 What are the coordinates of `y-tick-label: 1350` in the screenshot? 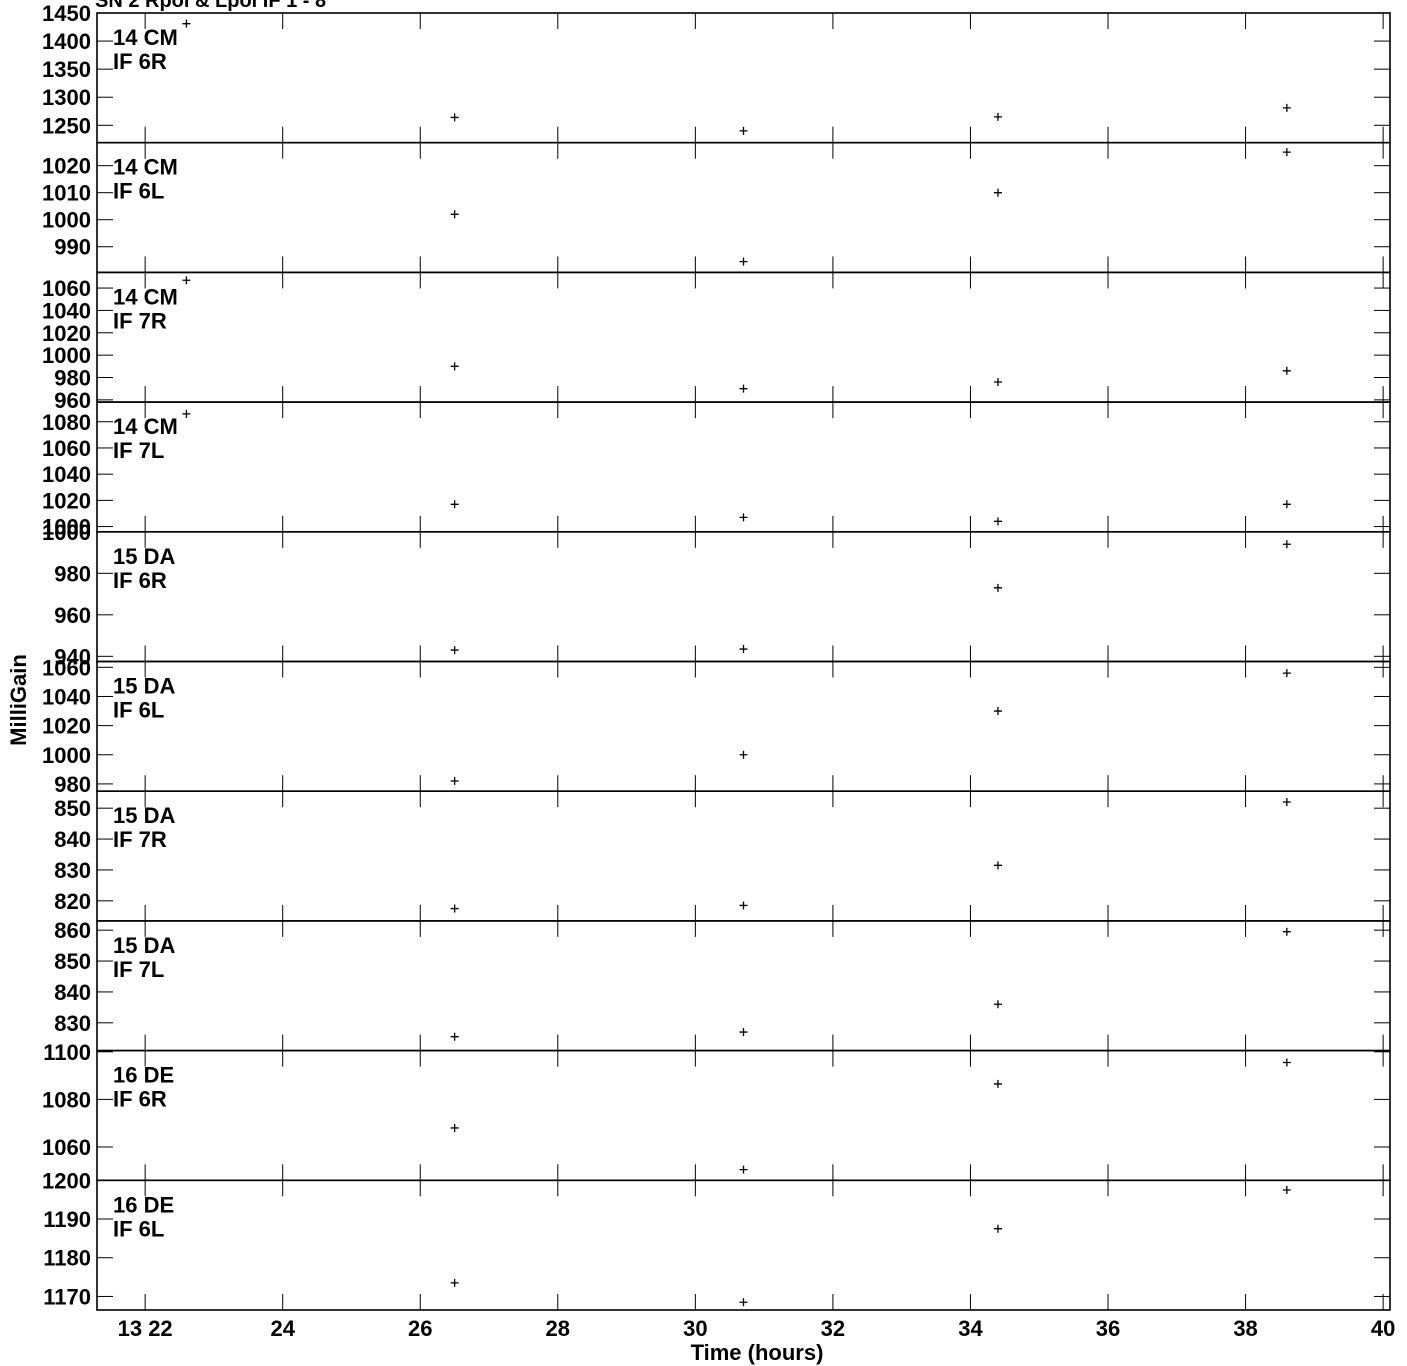 It's located at (66, 69).